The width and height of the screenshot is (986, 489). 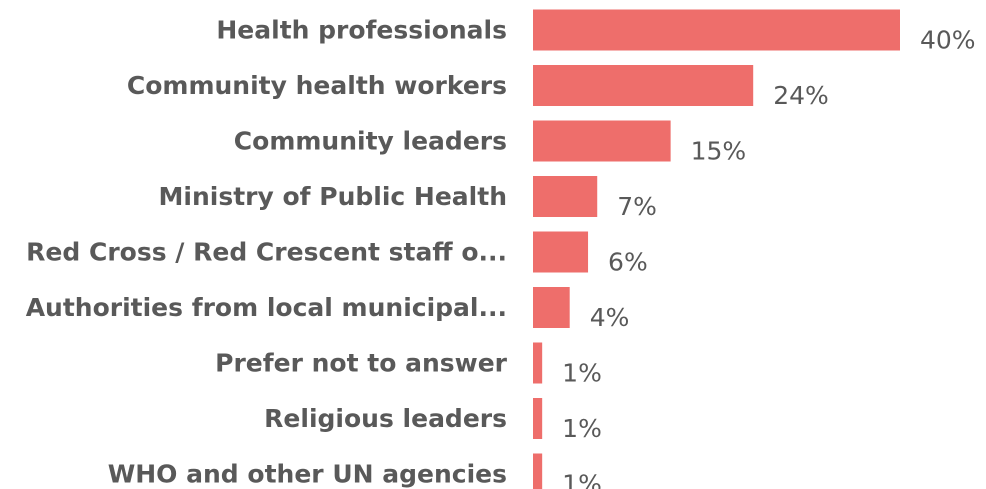 I want to click on category-label: Religious leaders, so click(x=385, y=418).